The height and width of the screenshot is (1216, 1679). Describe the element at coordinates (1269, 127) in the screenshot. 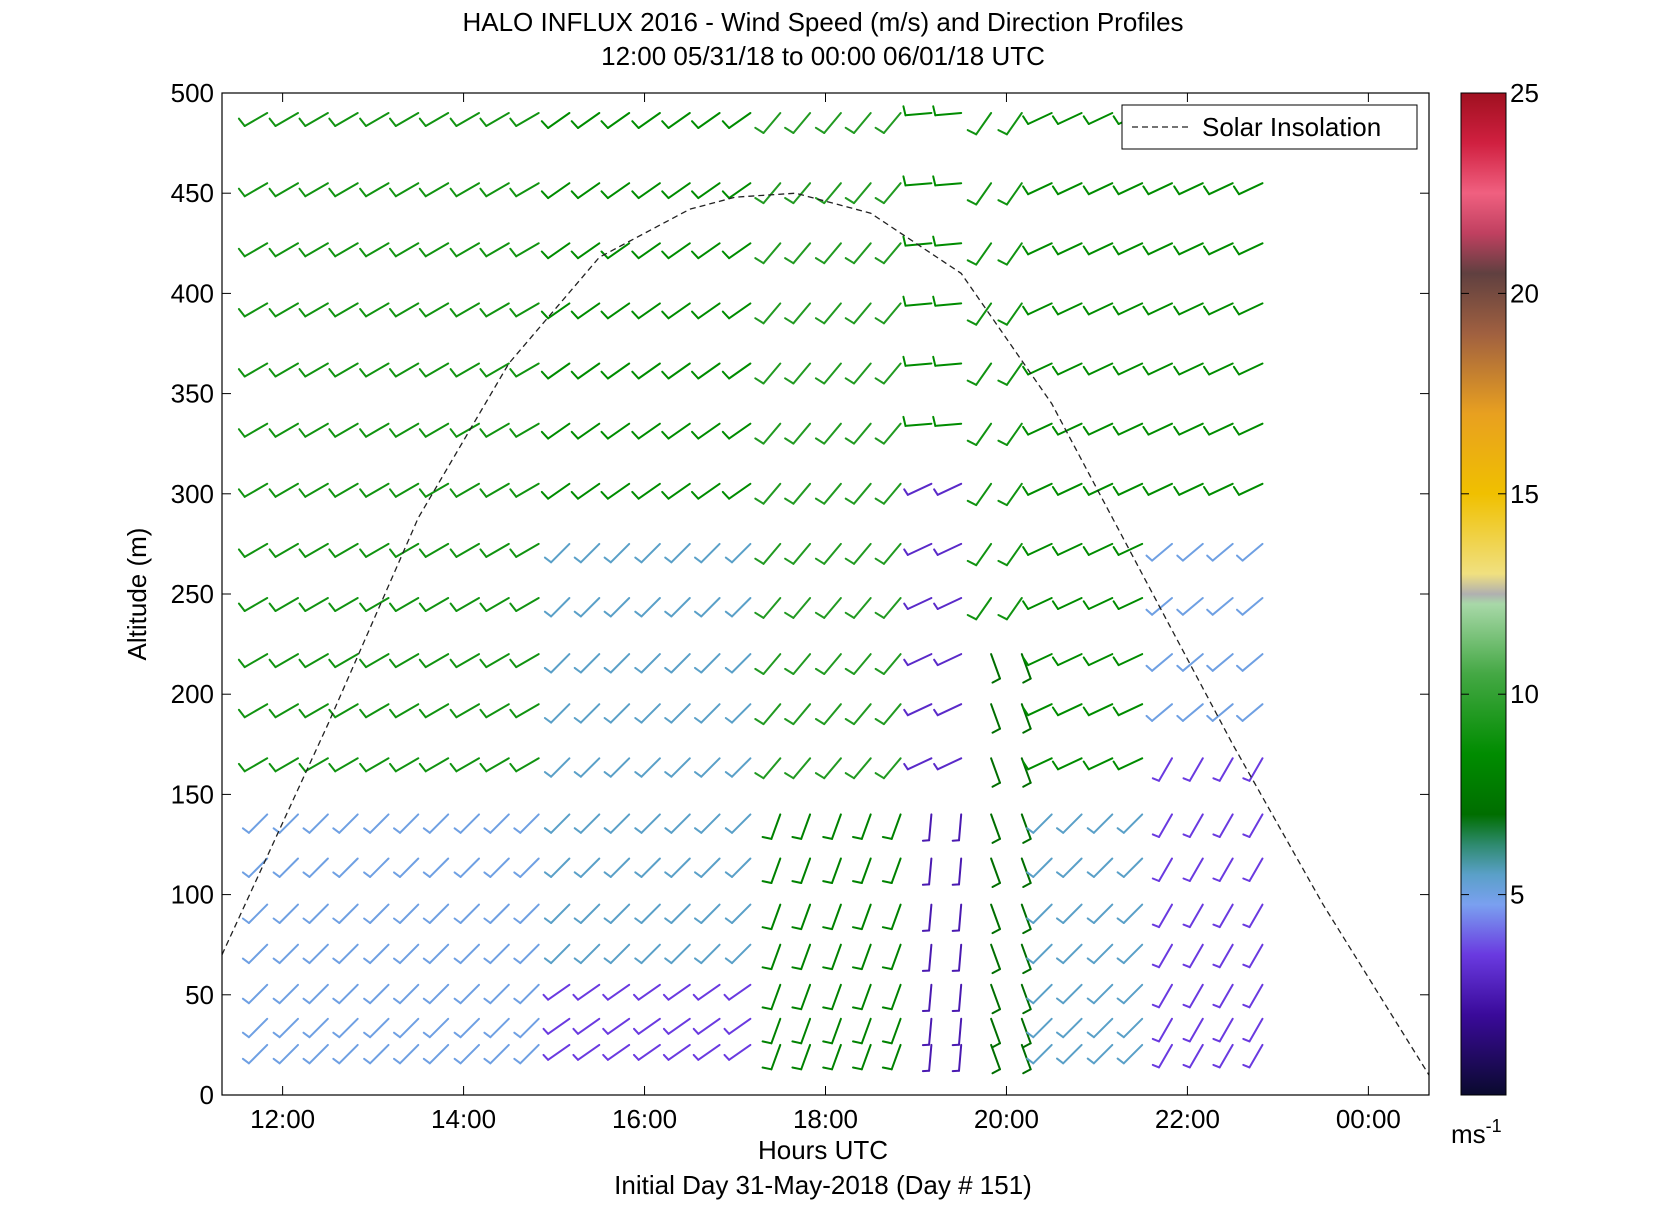

I see `legend: Solar Insolation` at that location.